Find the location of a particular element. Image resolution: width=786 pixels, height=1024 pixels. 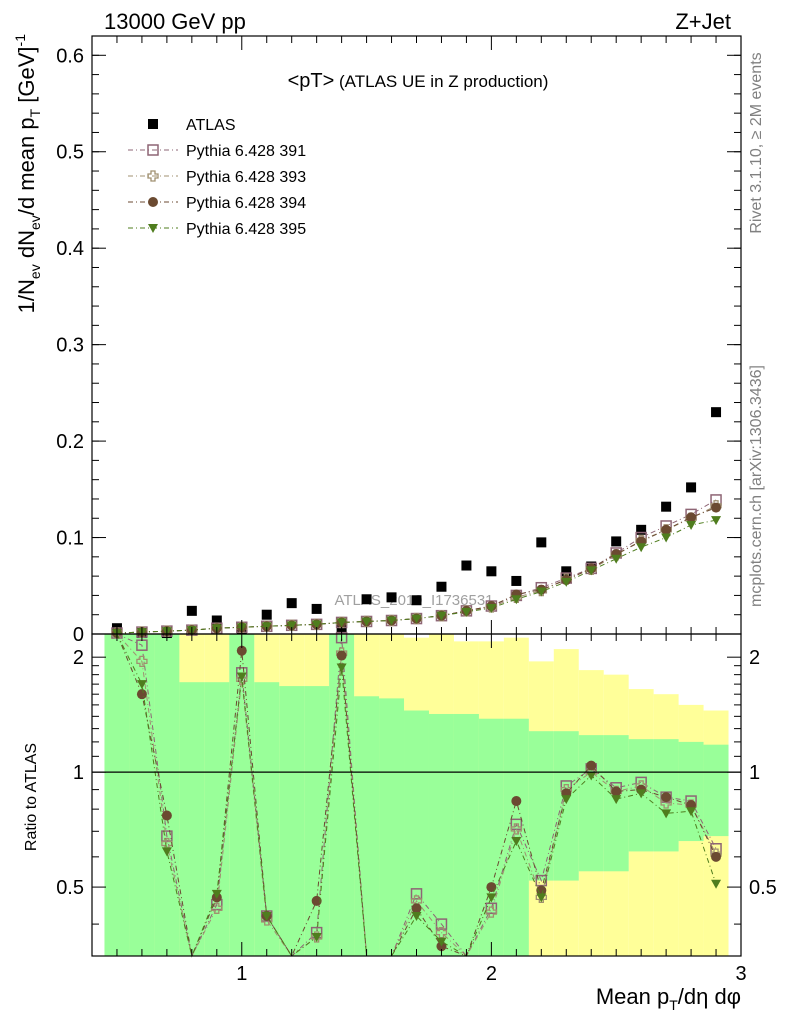

xlabel-sub: T is located at coordinates (673, 1005).